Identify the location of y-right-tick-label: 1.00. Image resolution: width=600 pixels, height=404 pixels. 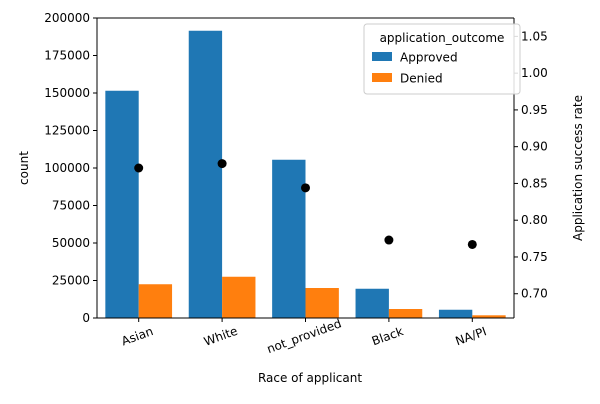
(534, 73).